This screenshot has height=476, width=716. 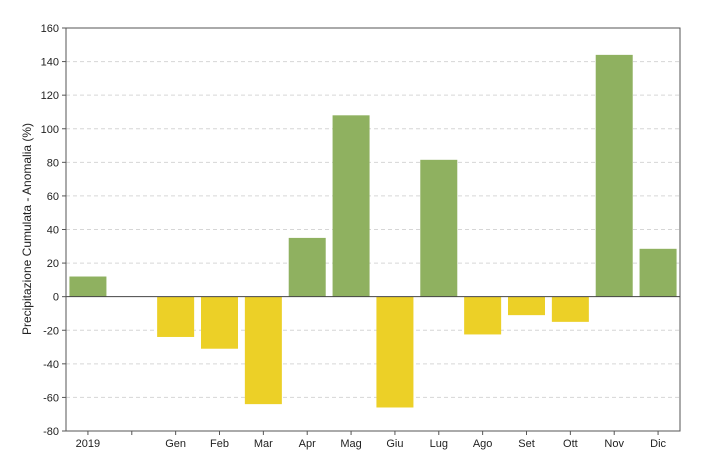 What do you see at coordinates (614, 175) in the screenshot?
I see `bar-nov` at bounding box center [614, 175].